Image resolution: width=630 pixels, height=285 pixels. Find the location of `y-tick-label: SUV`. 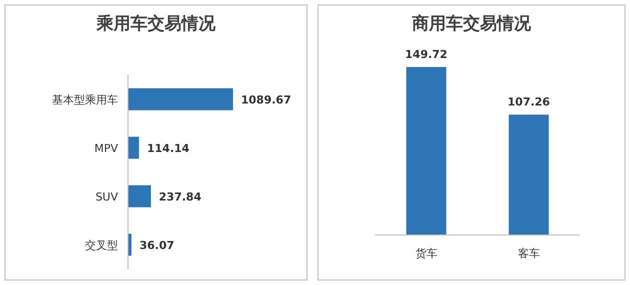

y-tick-label: SUV is located at coordinates (106, 197).